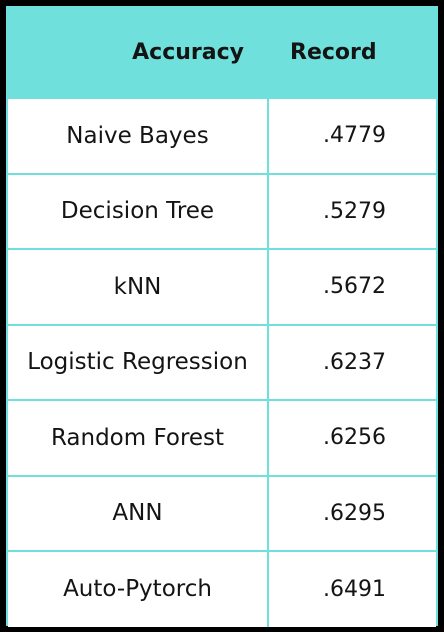 The width and height of the screenshot is (444, 632). I want to click on value-cell: .6295, so click(352, 512).